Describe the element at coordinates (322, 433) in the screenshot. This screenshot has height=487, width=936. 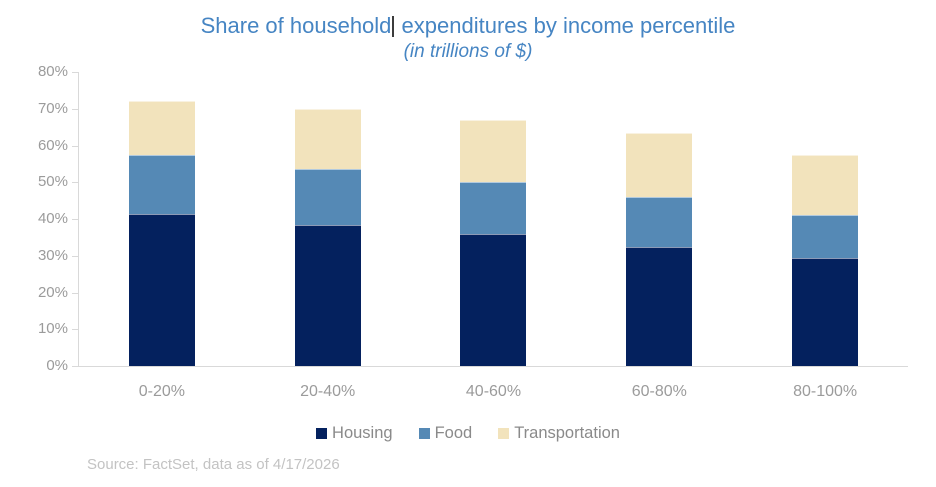
I see `legend-swatch-icon-housing` at that location.